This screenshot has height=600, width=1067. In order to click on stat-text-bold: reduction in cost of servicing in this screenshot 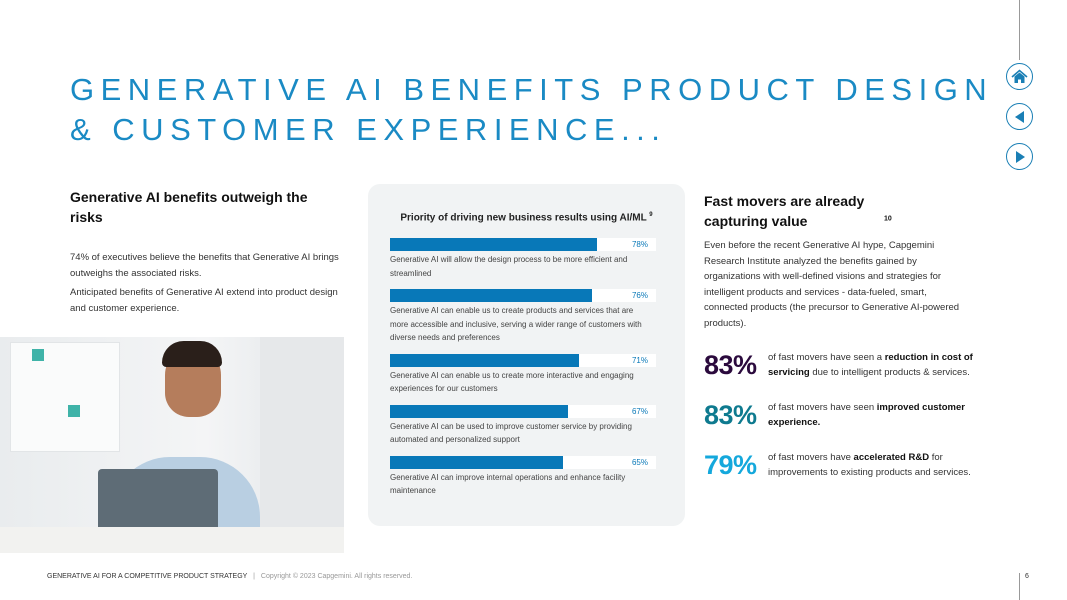, I will do `click(870, 365)`.